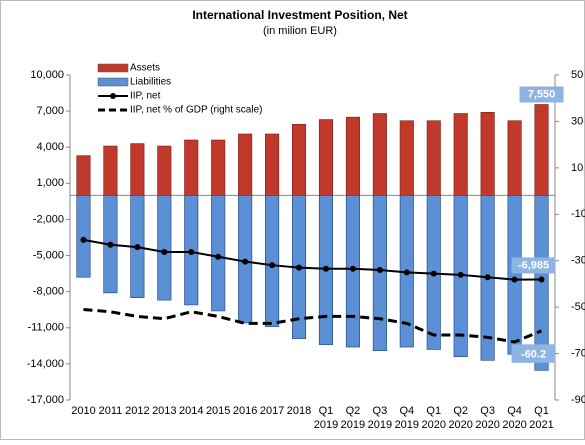  I want to click on x-tick-label: Q2 2019, so click(353, 418).